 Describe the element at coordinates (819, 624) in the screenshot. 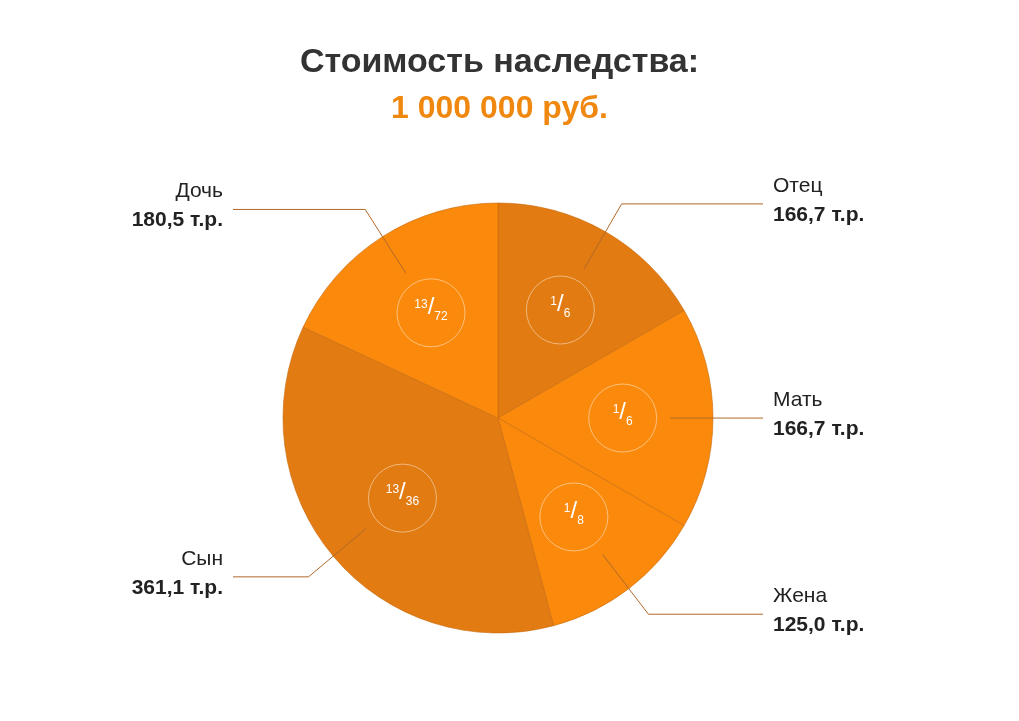

I see `data-label: 125,0 т.р.` at that location.